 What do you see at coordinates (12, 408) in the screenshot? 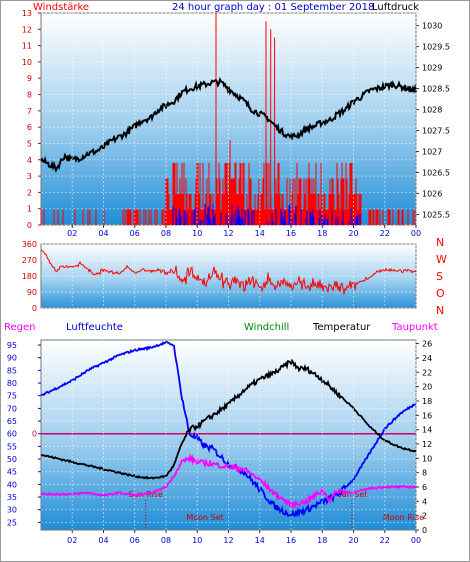
I see `humidity-tick-label: 70` at bounding box center [12, 408].